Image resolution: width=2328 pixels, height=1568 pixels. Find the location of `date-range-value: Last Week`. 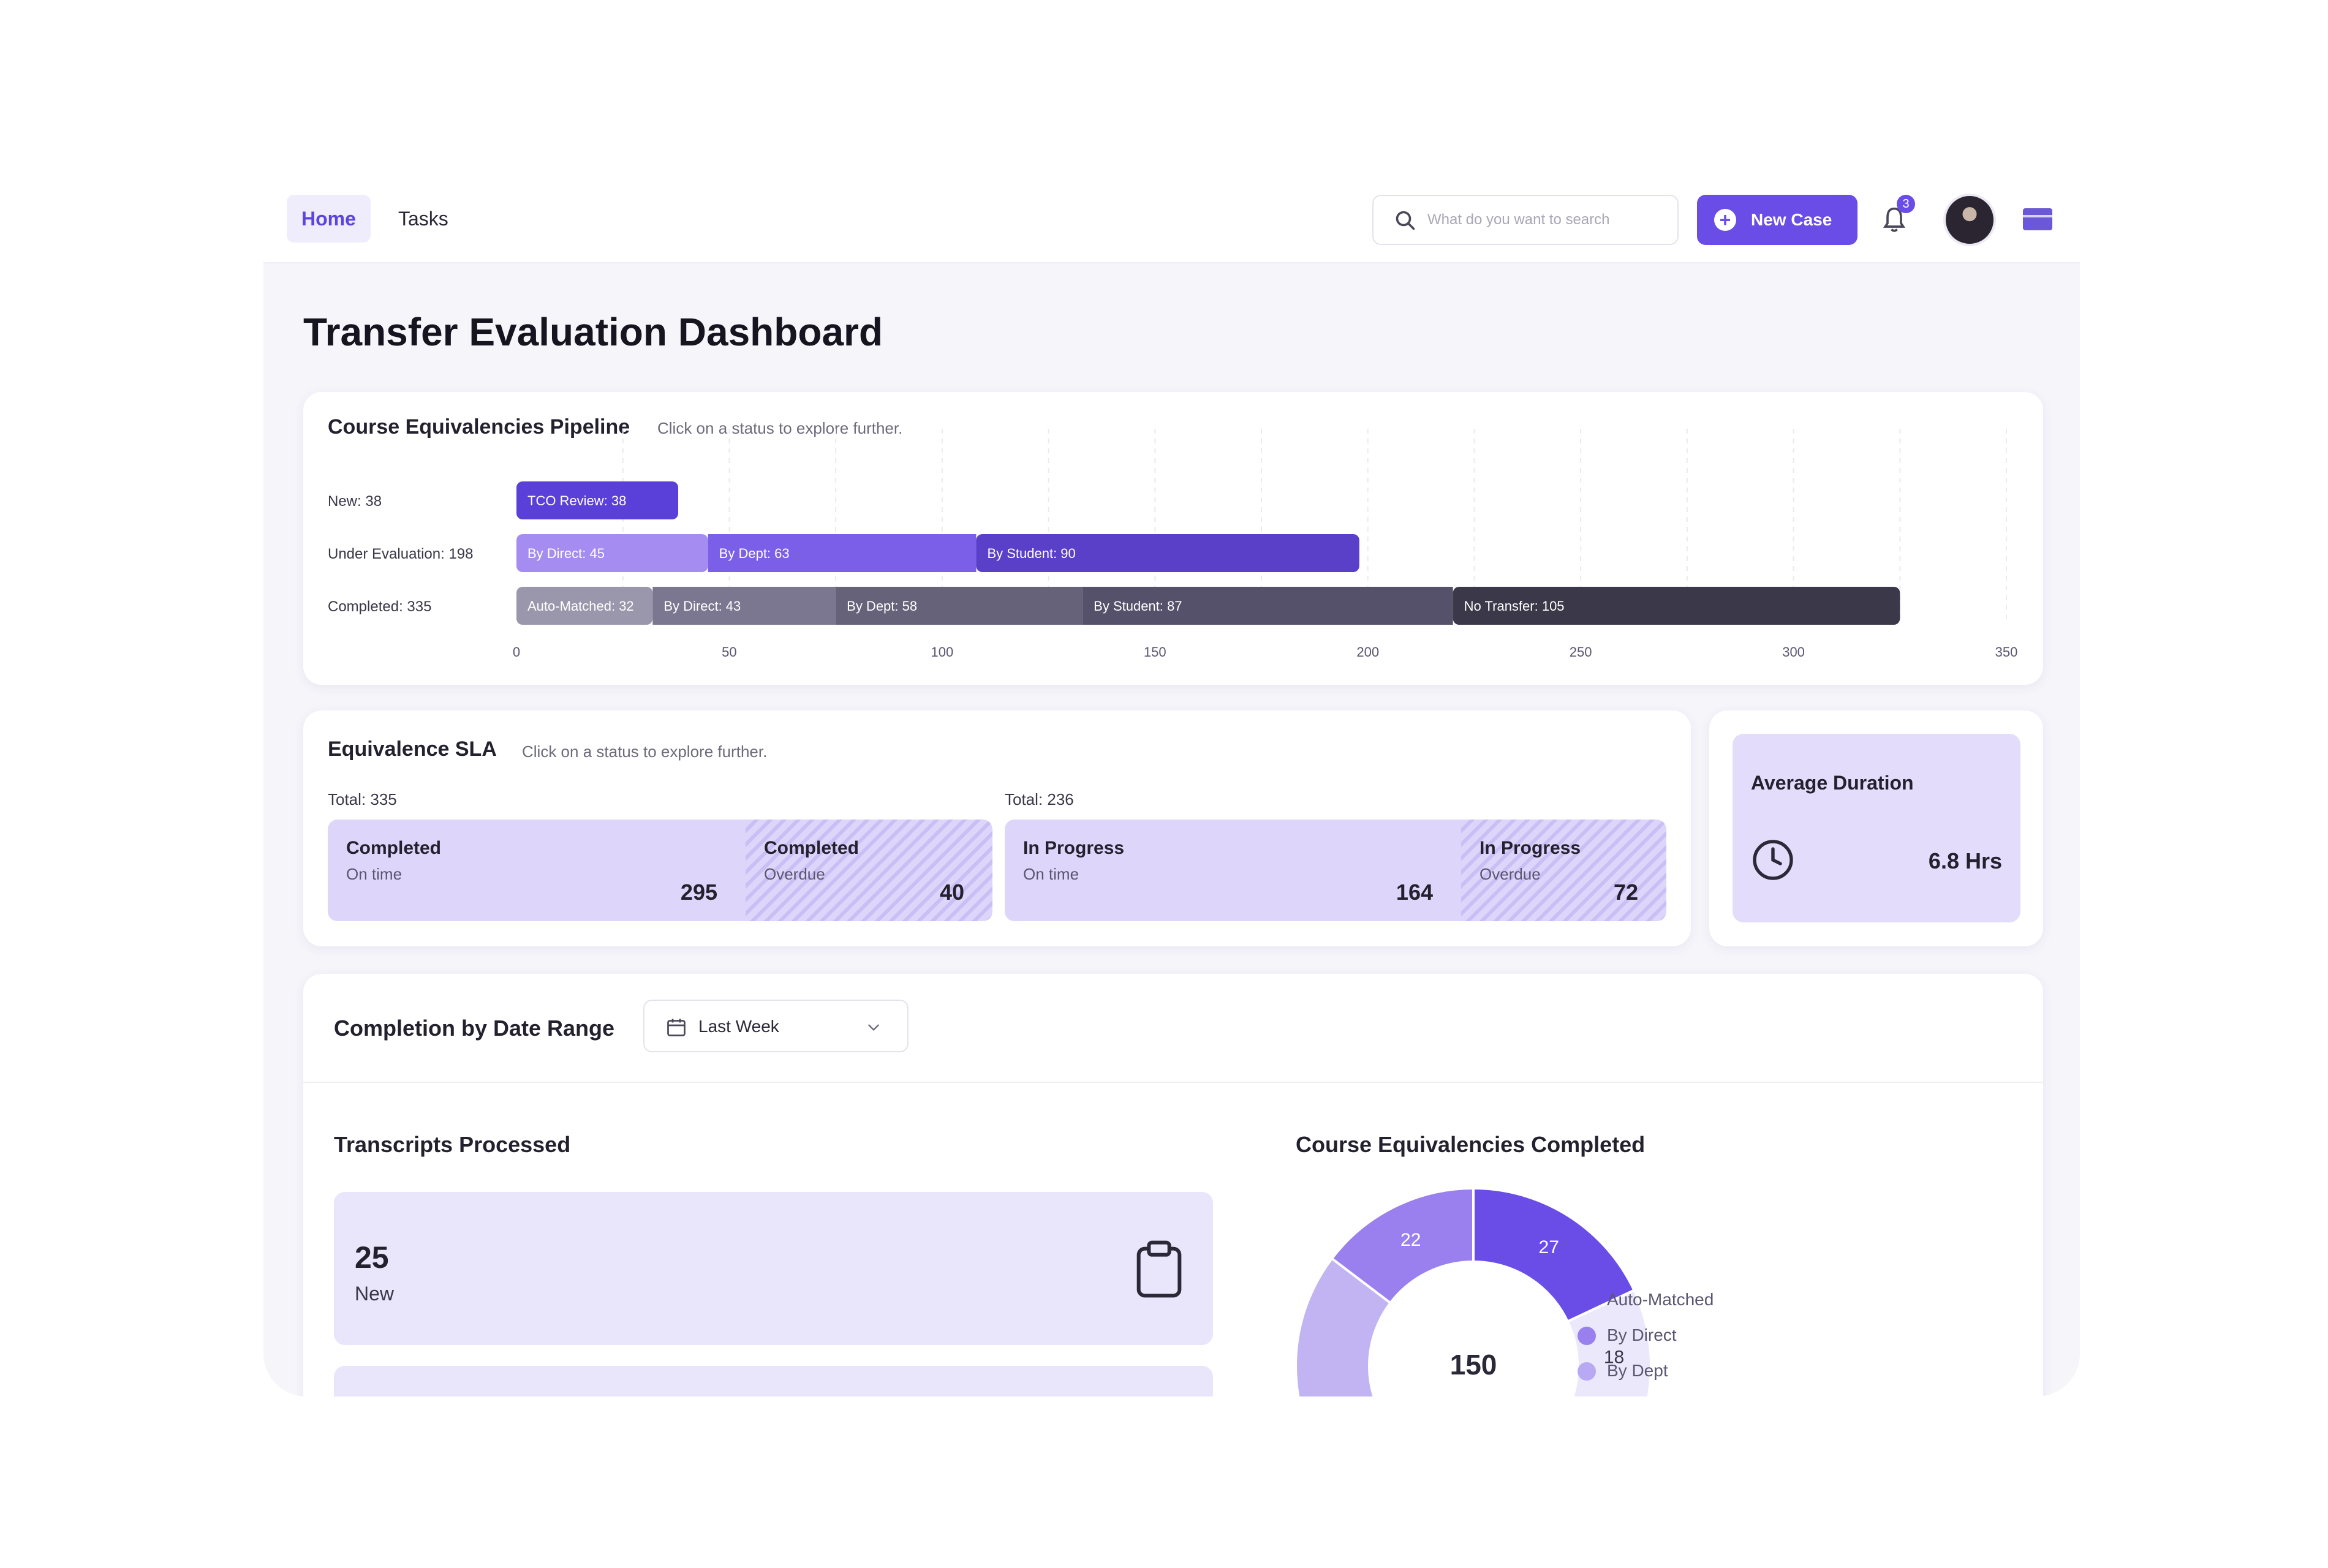

date-range-value: Last Week is located at coordinates (738, 1026).